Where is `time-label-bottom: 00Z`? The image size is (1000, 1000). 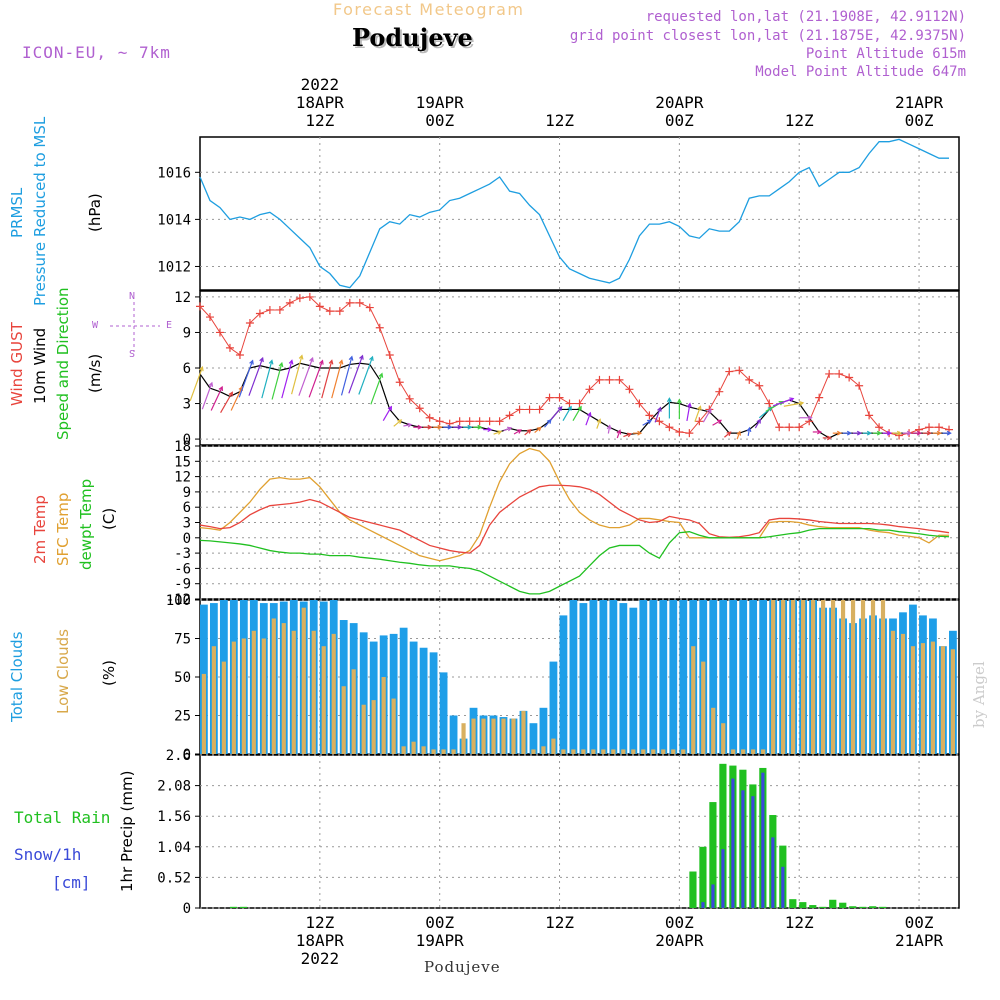 time-label-bottom: 00Z is located at coordinates (919, 922).